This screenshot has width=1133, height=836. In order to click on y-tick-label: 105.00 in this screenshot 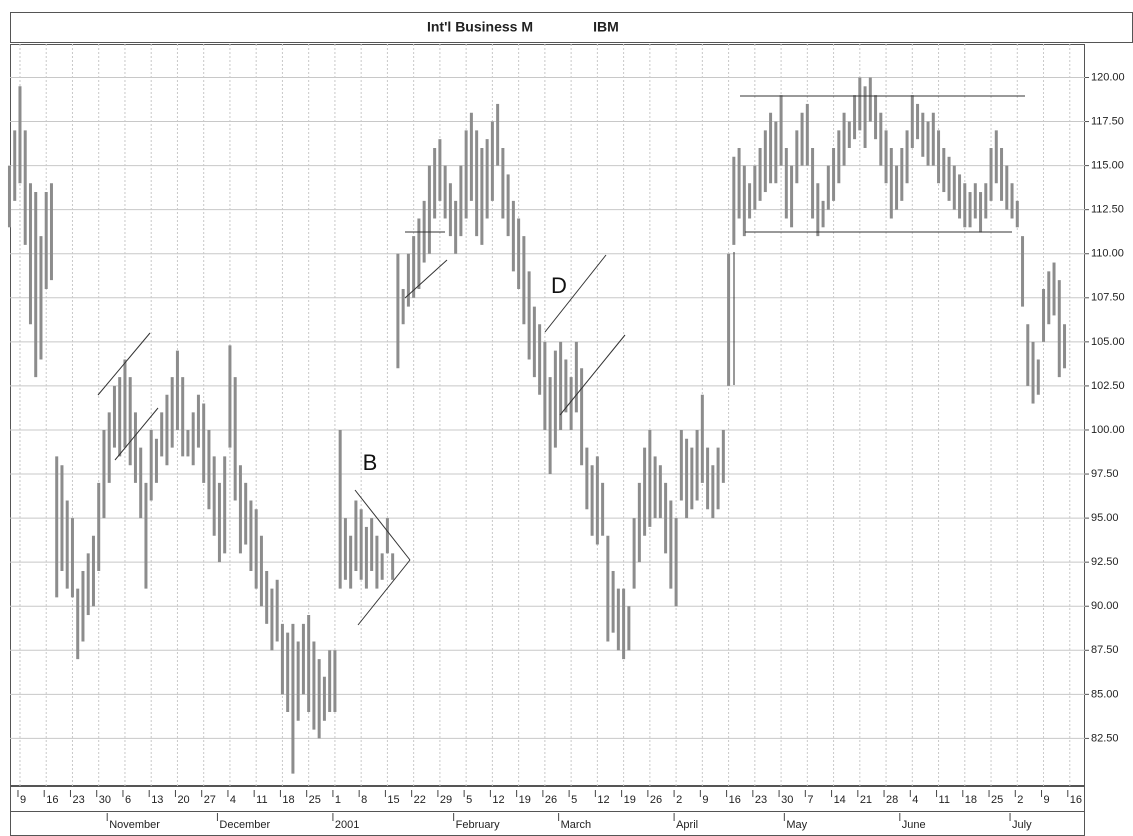, I will do `click(1108, 342)`.